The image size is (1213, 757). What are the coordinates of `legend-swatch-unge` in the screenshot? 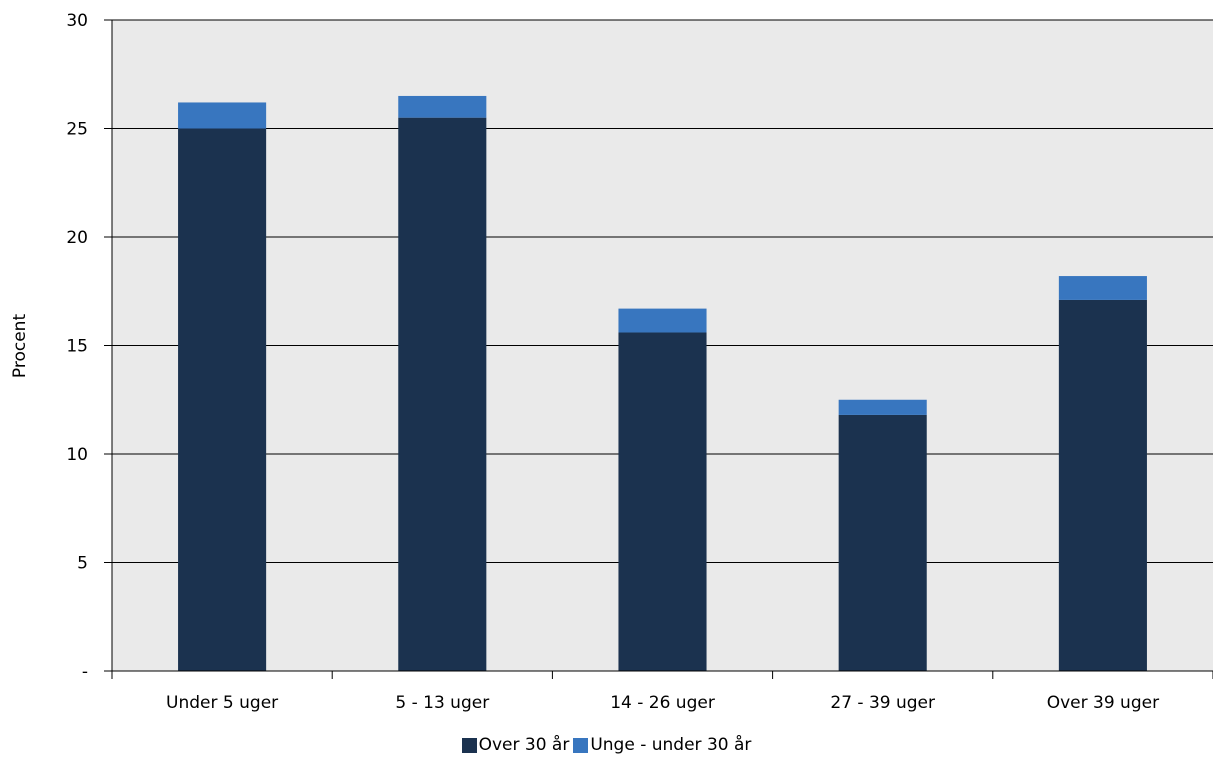 It's located at (581, 745).